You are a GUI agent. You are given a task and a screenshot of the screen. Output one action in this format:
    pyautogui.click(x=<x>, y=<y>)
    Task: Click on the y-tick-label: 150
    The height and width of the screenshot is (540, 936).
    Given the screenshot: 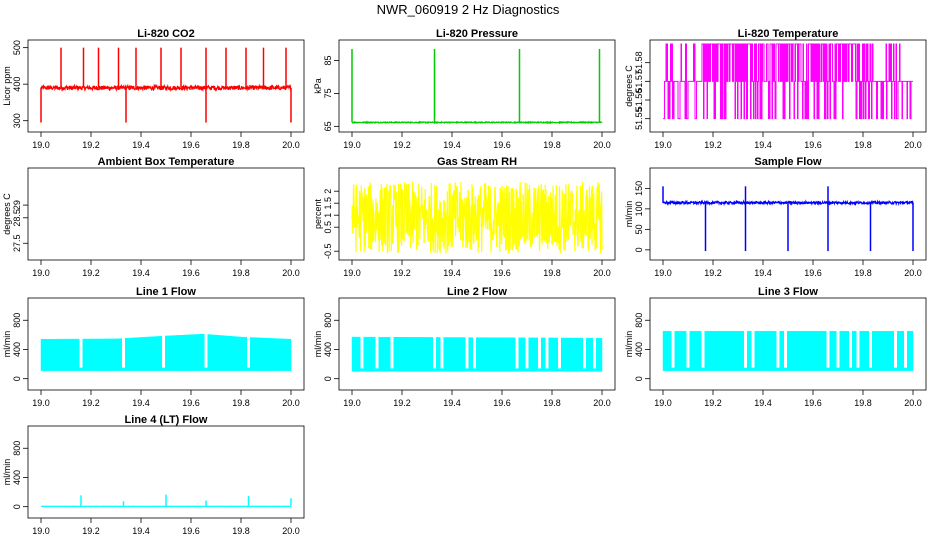 What is the action you would take?
    pyautogui.click(x=639, y=188)
    